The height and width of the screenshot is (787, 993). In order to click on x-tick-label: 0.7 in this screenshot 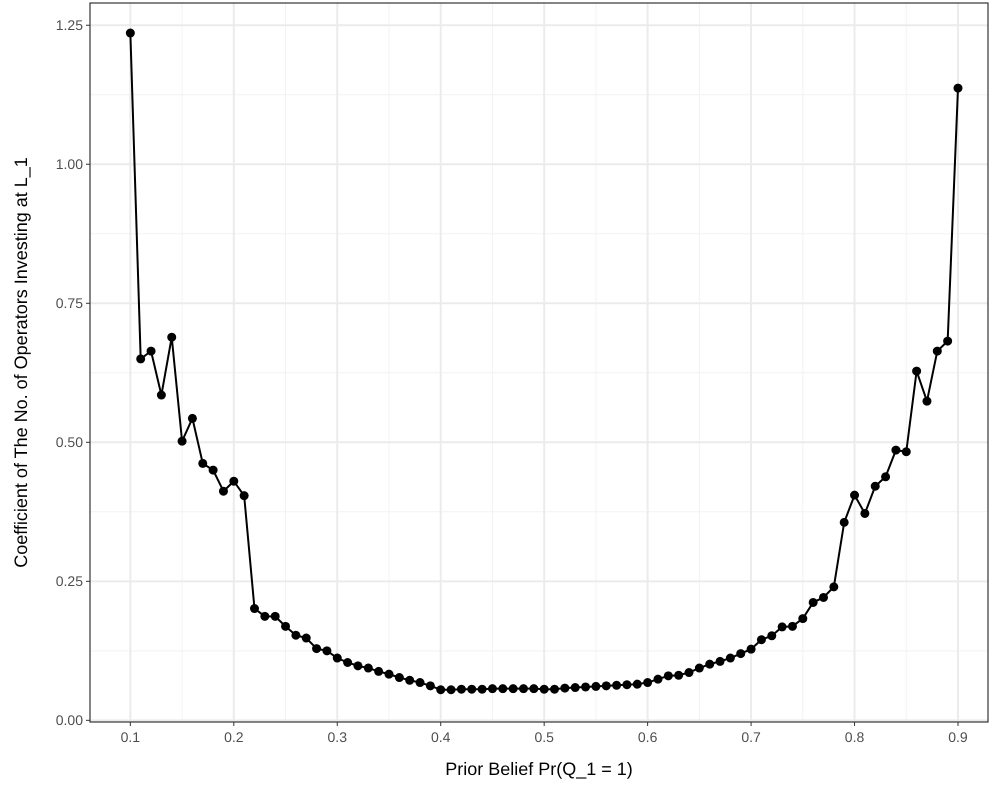, I will do `click(751, 737)`.